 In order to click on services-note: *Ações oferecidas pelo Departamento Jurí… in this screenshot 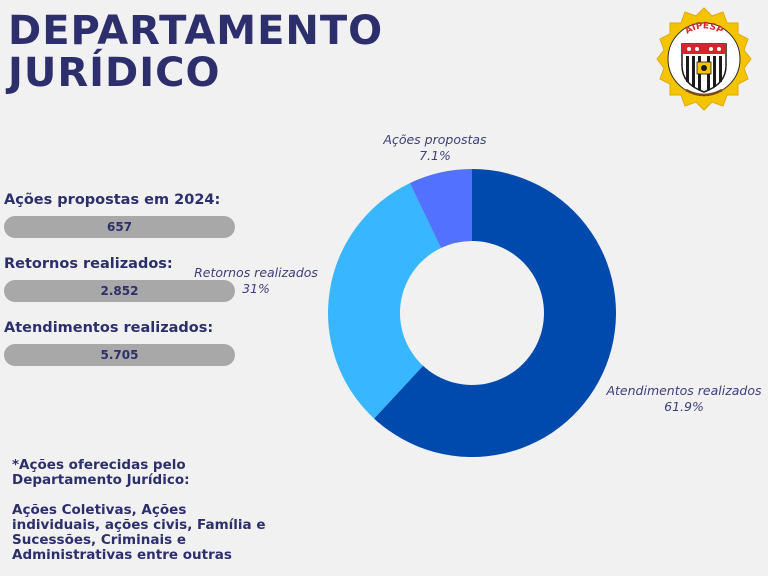, I will do `click(142, 510)`.